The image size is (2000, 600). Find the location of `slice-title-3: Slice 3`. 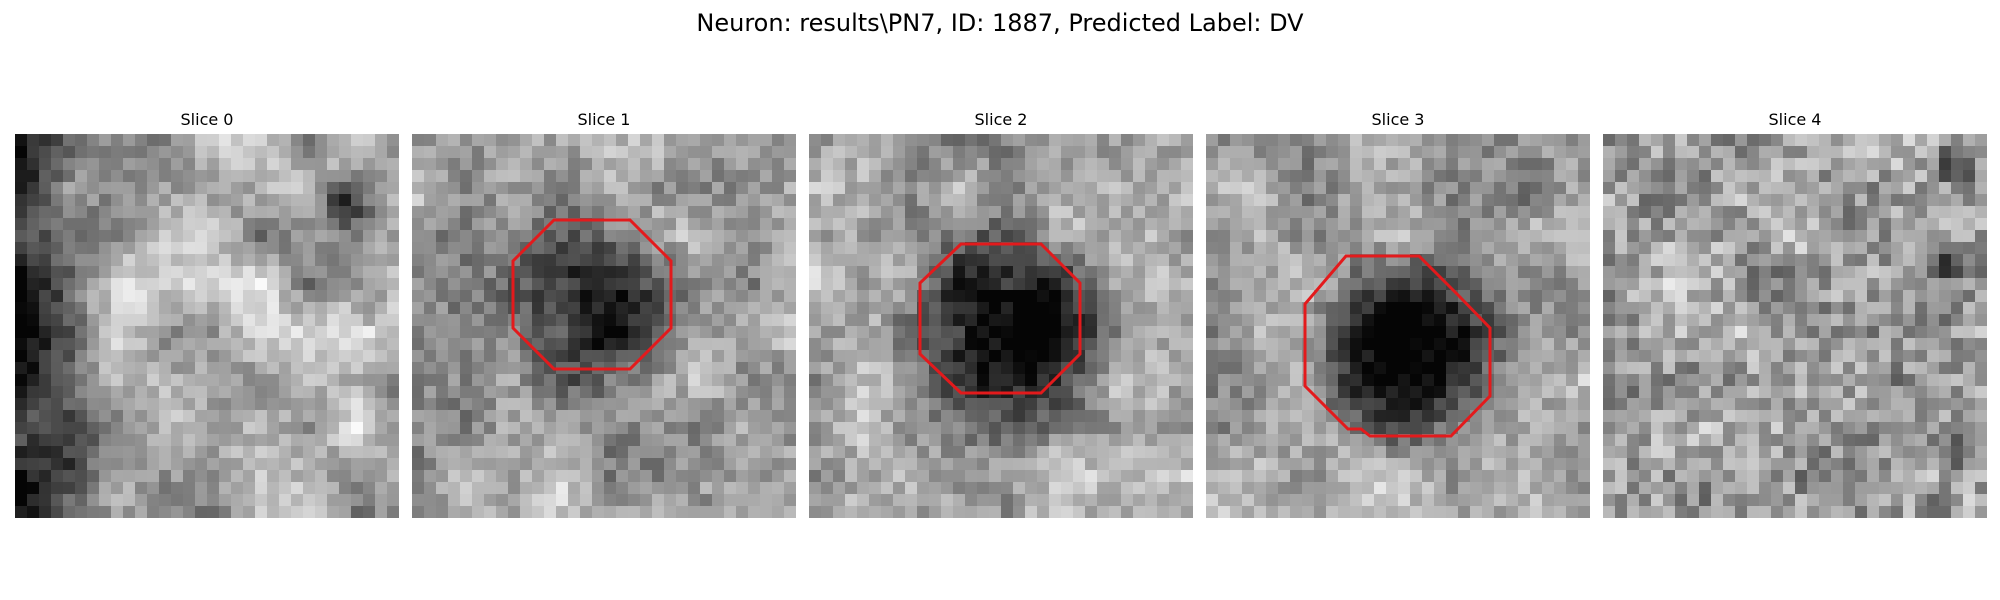

slice-title-3: Slice 3 is located at coordinates (1398, 119).